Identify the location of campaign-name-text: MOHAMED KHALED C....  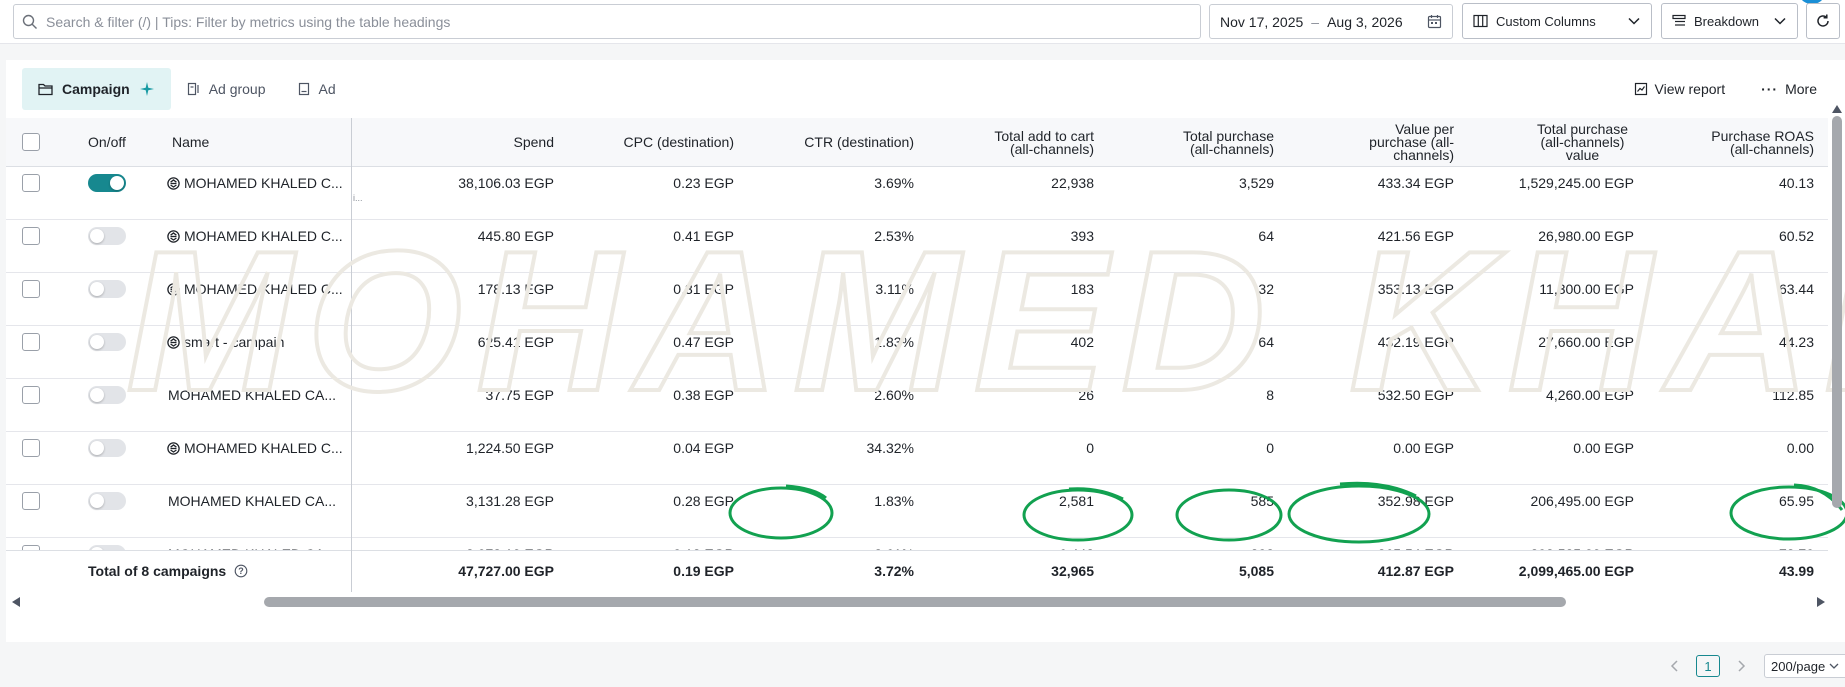
(263, 236).